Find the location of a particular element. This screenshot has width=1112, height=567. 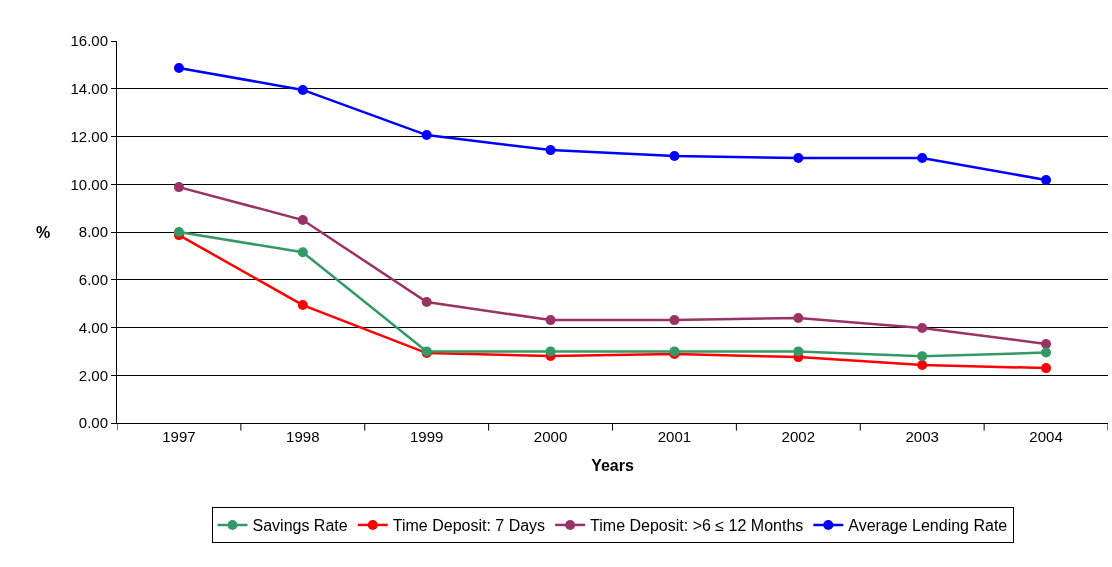

x-tick-label: 2000 is located at coordinates (550, 436).